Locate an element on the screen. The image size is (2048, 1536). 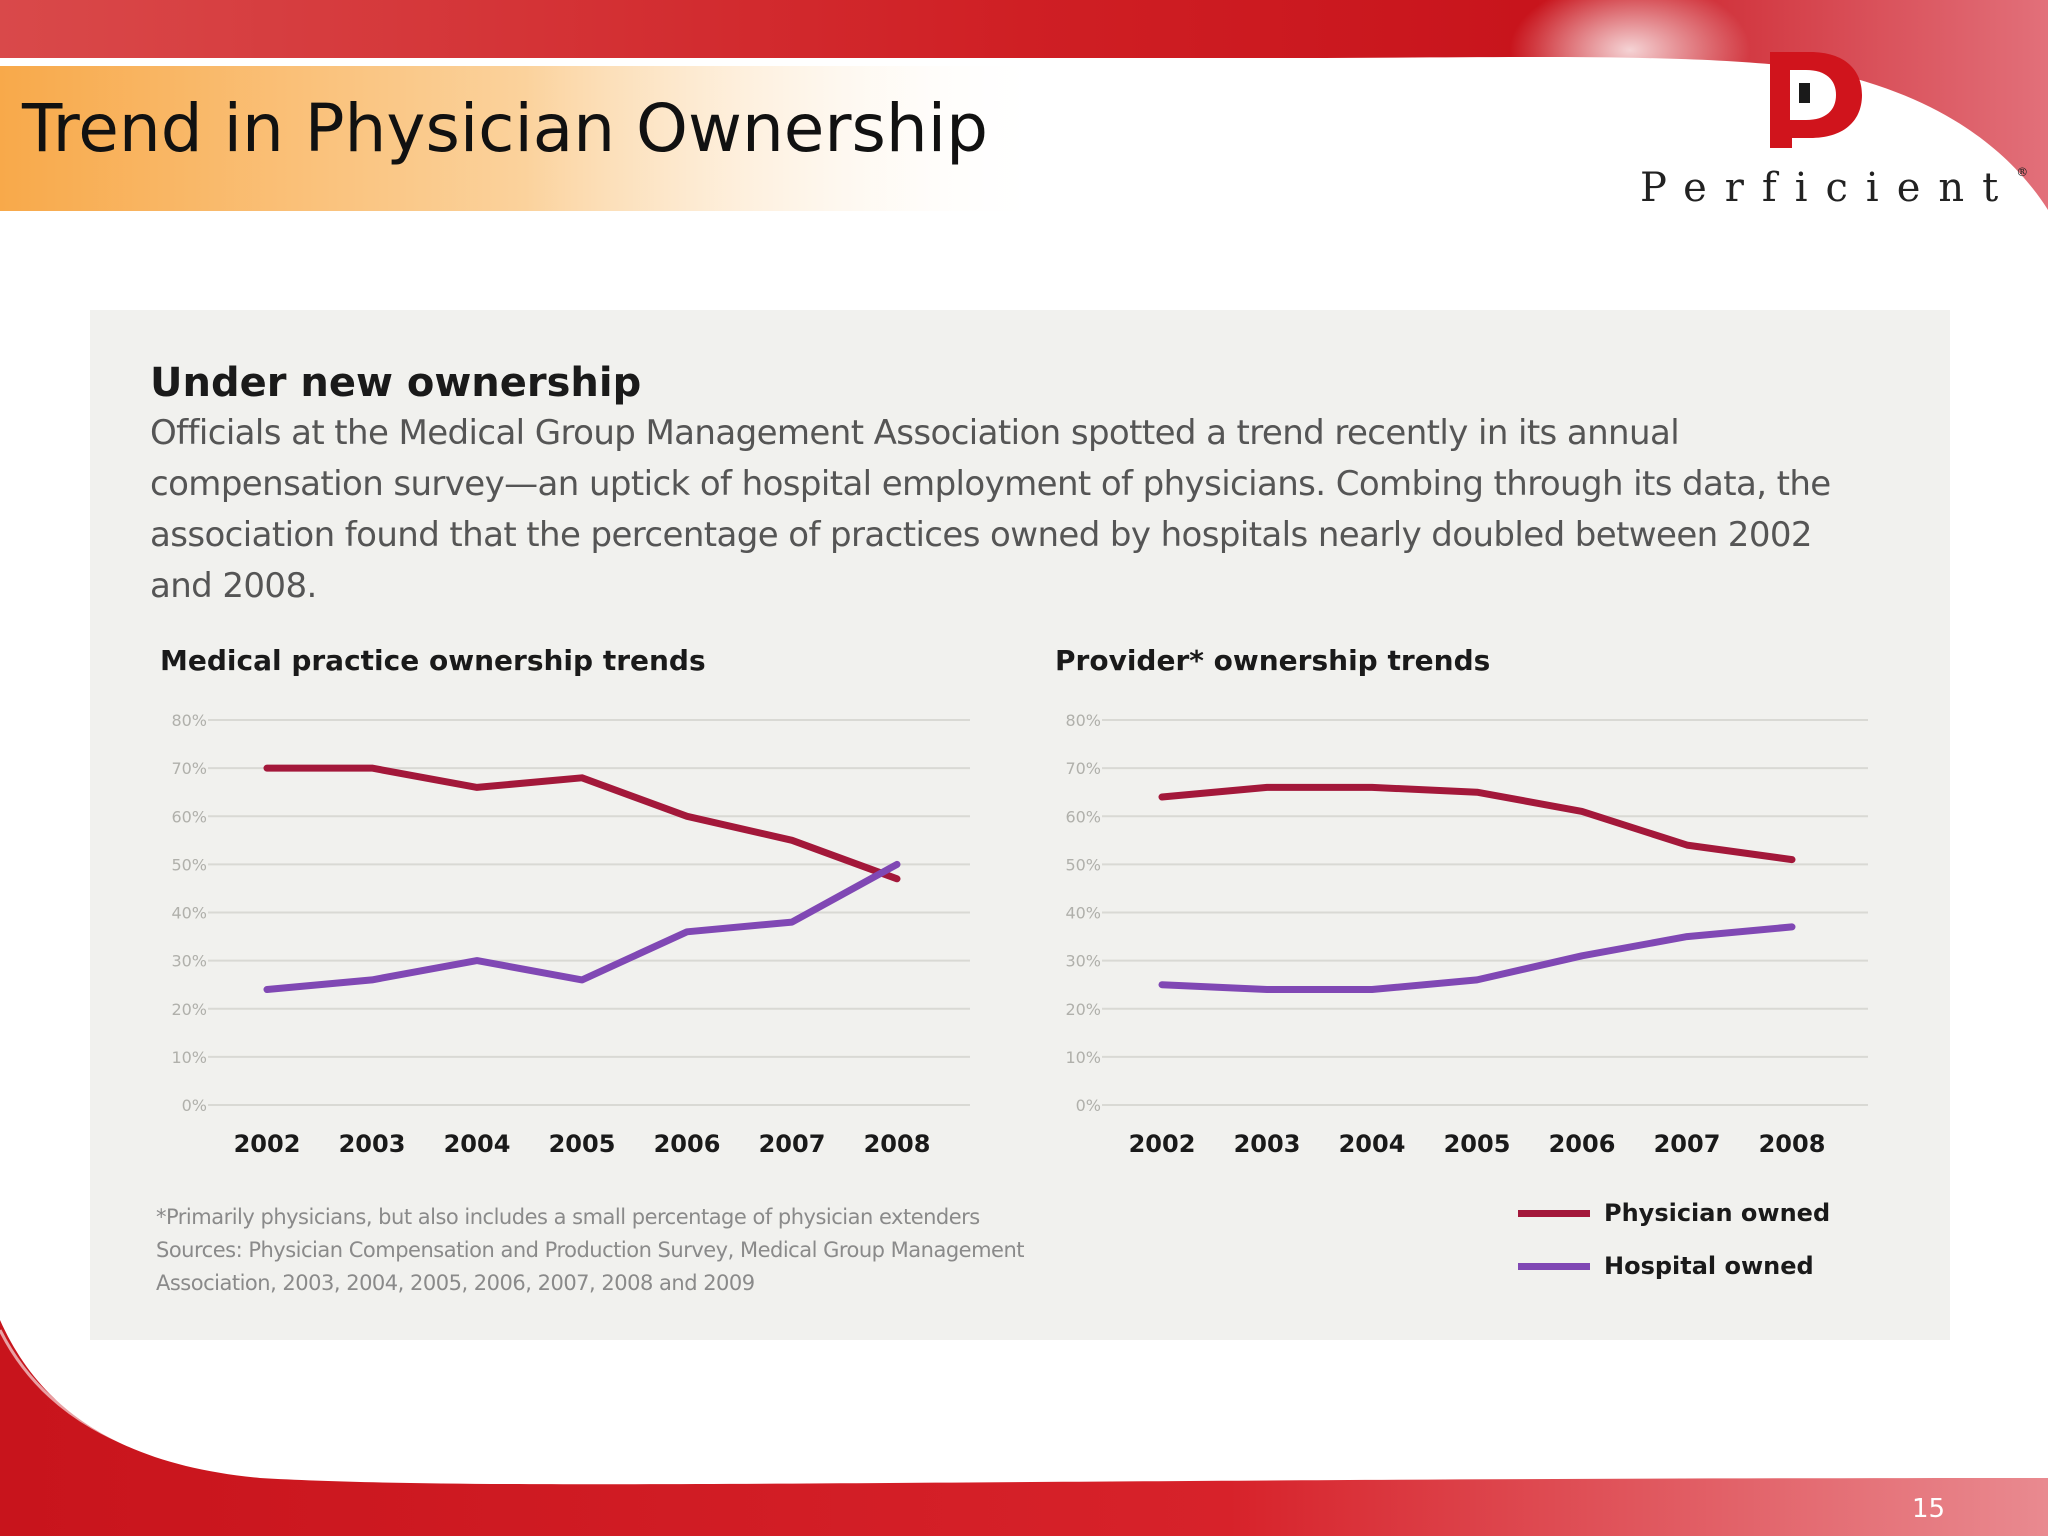
x-tick-label-medical: 2008 is located at coordinates (897, 1144).